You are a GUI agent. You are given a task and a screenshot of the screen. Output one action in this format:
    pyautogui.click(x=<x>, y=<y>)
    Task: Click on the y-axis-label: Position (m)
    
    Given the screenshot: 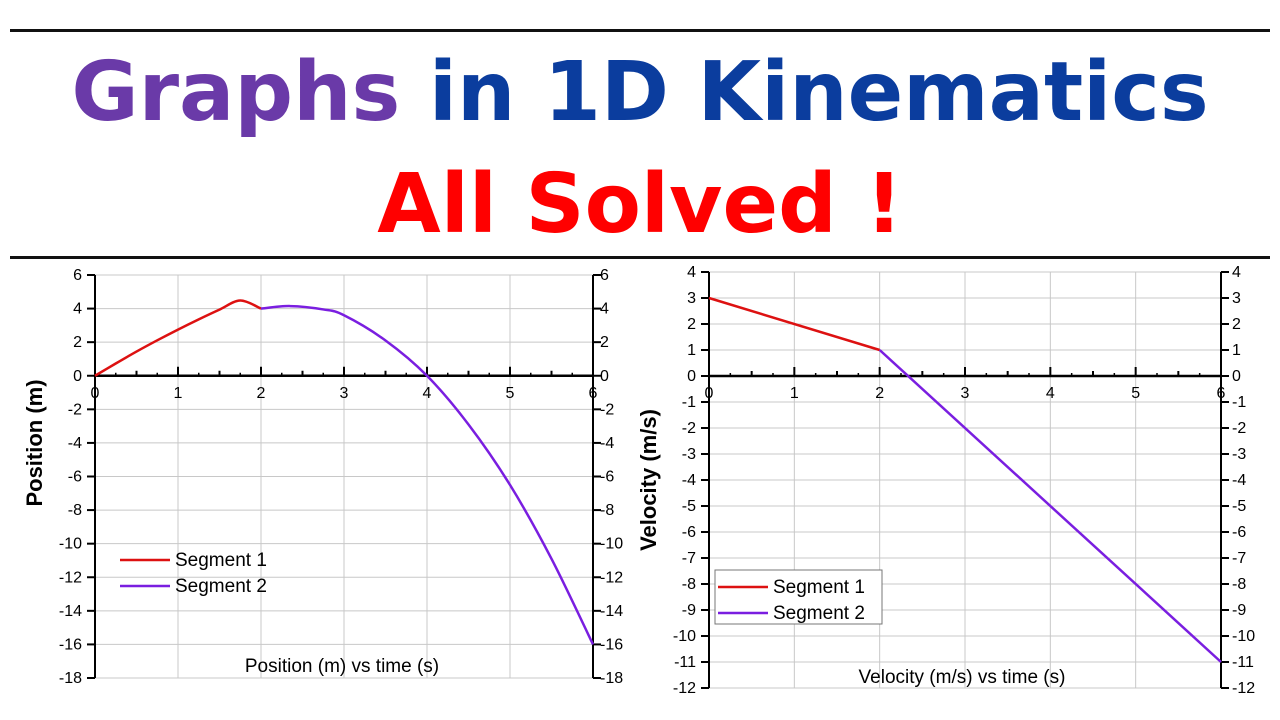 What is the action you would take?
    pyautogui.click(x=34, y=442)
    